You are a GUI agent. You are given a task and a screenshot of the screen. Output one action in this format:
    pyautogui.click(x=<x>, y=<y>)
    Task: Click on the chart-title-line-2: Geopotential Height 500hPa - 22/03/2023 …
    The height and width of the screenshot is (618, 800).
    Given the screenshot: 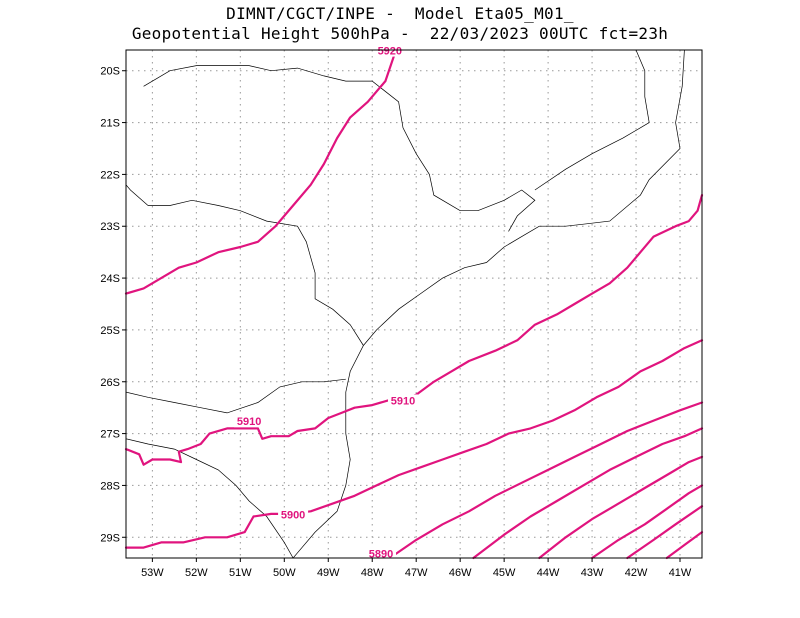 What is the action you would take?
    pyautogui.click(x=400, y=33)
    